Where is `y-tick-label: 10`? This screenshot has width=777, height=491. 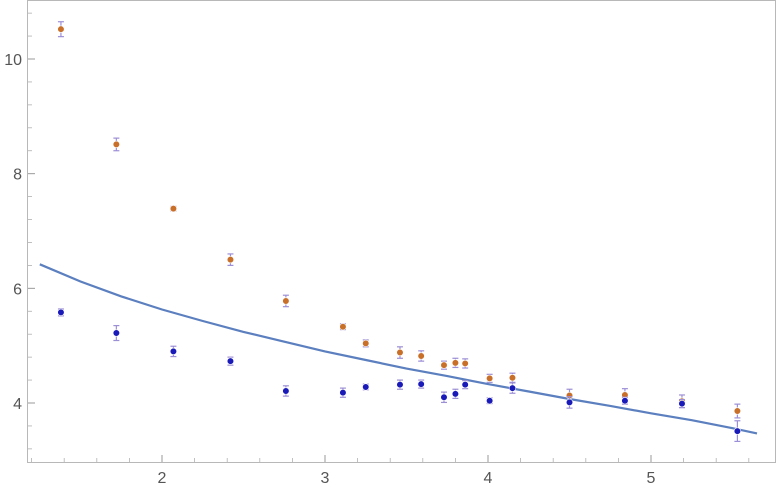 y-tick-label: 10 is located at coordinates (13, 60).